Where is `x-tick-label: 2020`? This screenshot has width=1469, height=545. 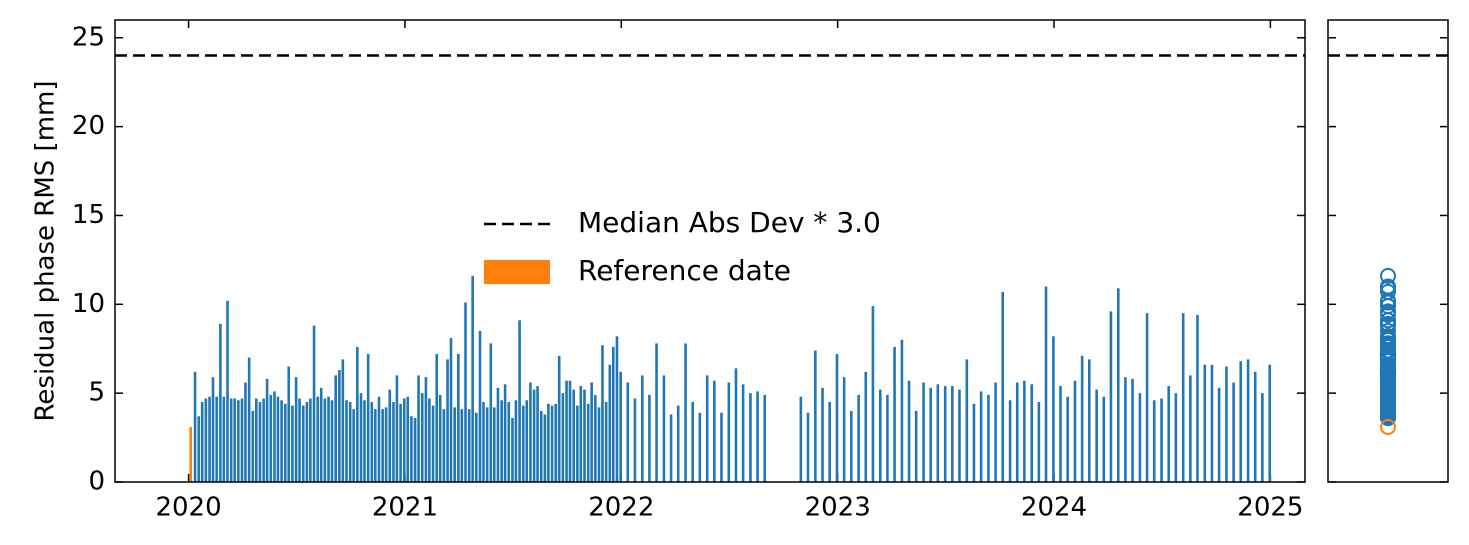 x-tick-label: 2020 is located at coordinates (188, 508).